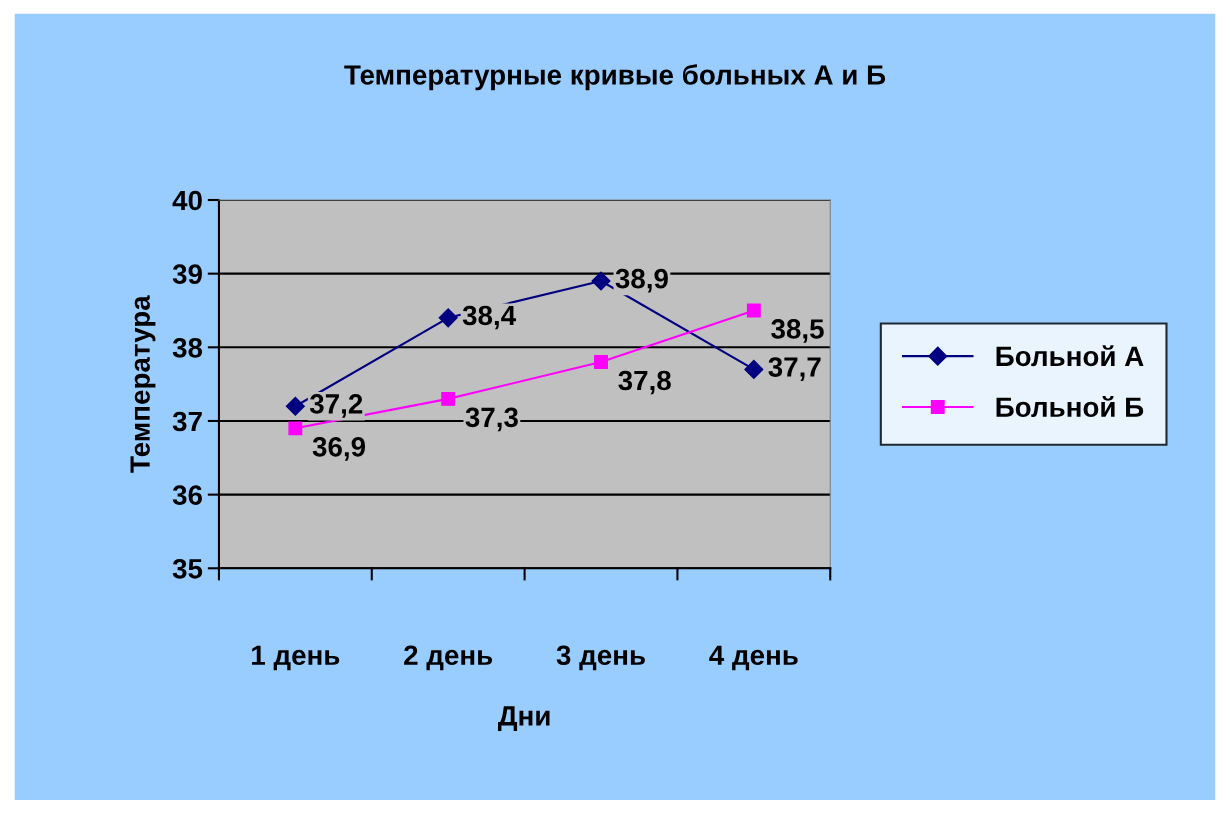  Describe the element at coordinates (339, 448) in the screenshot. I see `data-label: 36,9` at that location.